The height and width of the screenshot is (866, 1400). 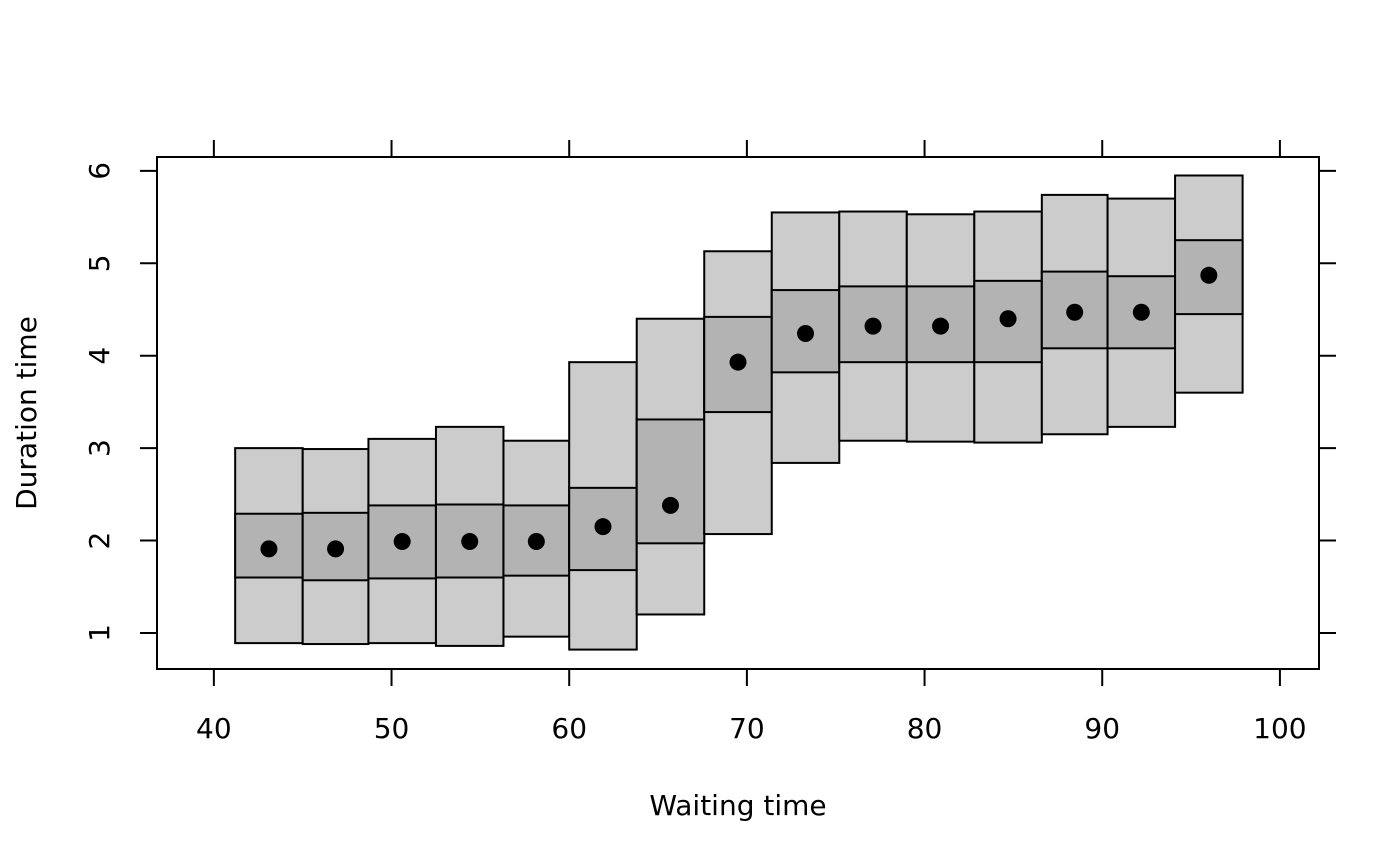 I want to click on y-tick-label: 4, so click(x=99, y=356).